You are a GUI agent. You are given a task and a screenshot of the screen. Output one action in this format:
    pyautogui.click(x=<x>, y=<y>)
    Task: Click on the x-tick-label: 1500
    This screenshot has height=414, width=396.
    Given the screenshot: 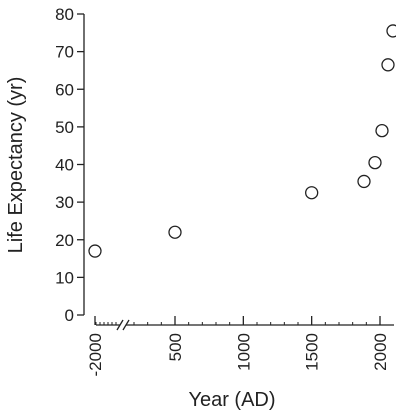 What is the action you would take?
    pyautogui.click(x=312, y=352)
    